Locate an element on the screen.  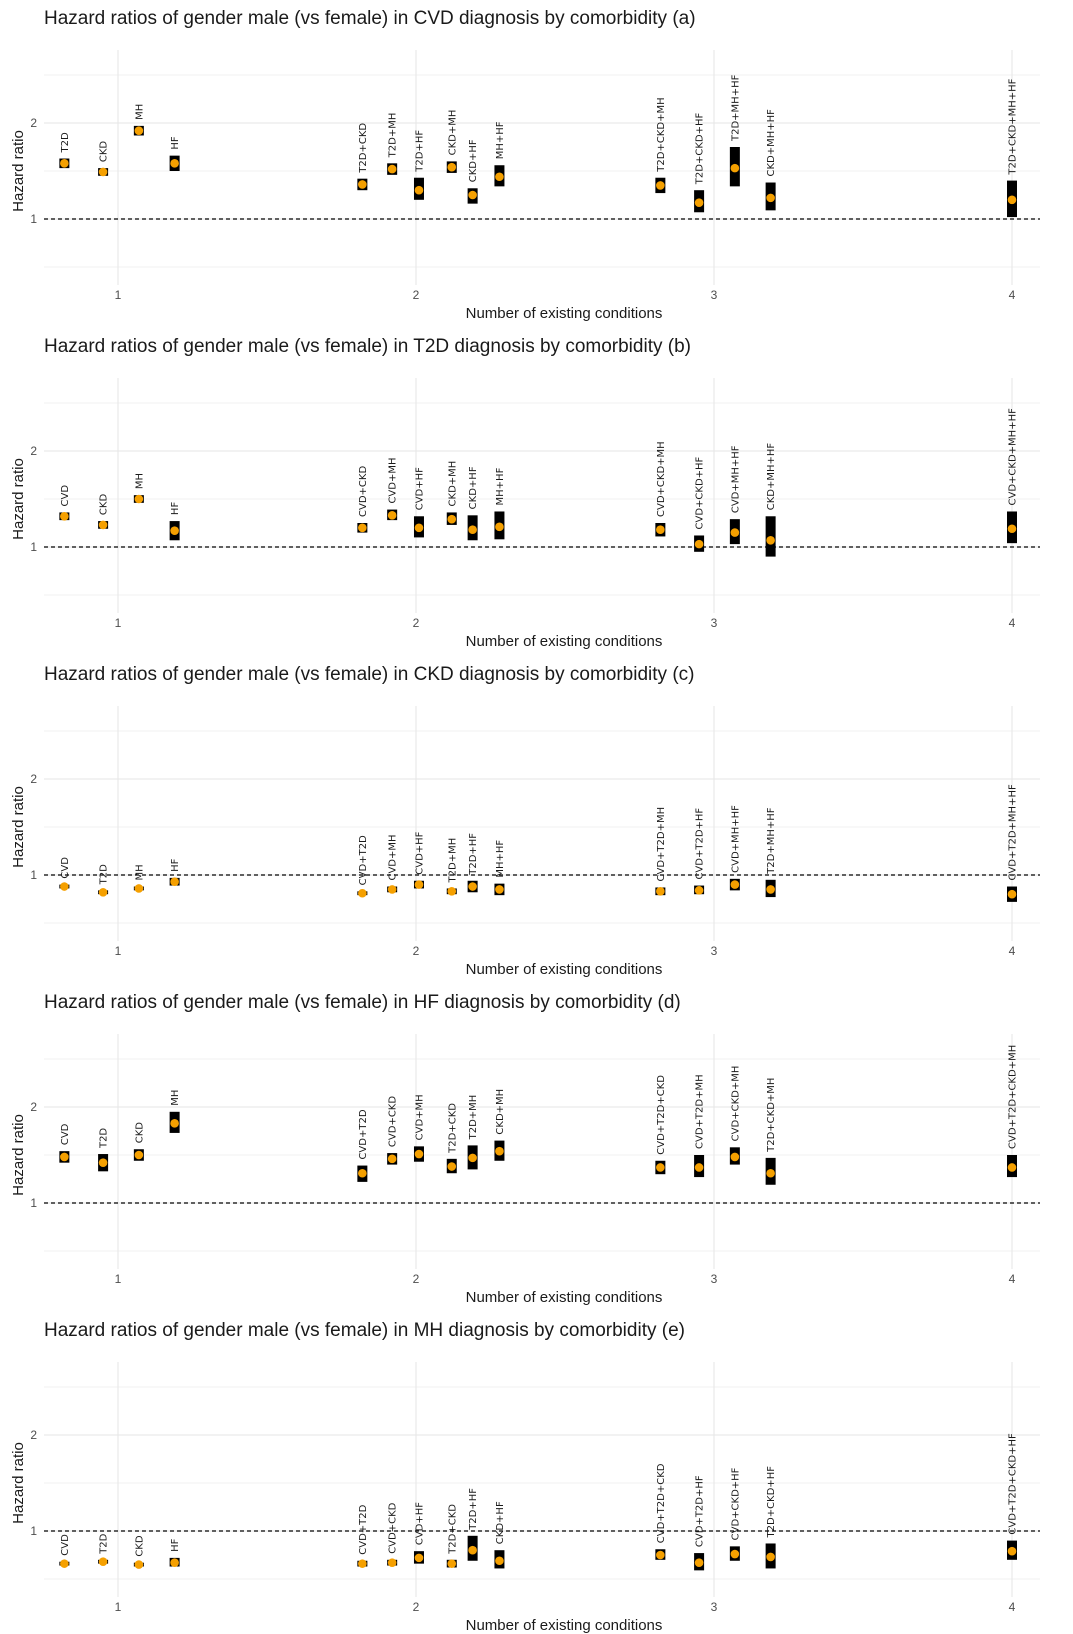
point-label: CKD+MH is located at coordinates (452, 484).